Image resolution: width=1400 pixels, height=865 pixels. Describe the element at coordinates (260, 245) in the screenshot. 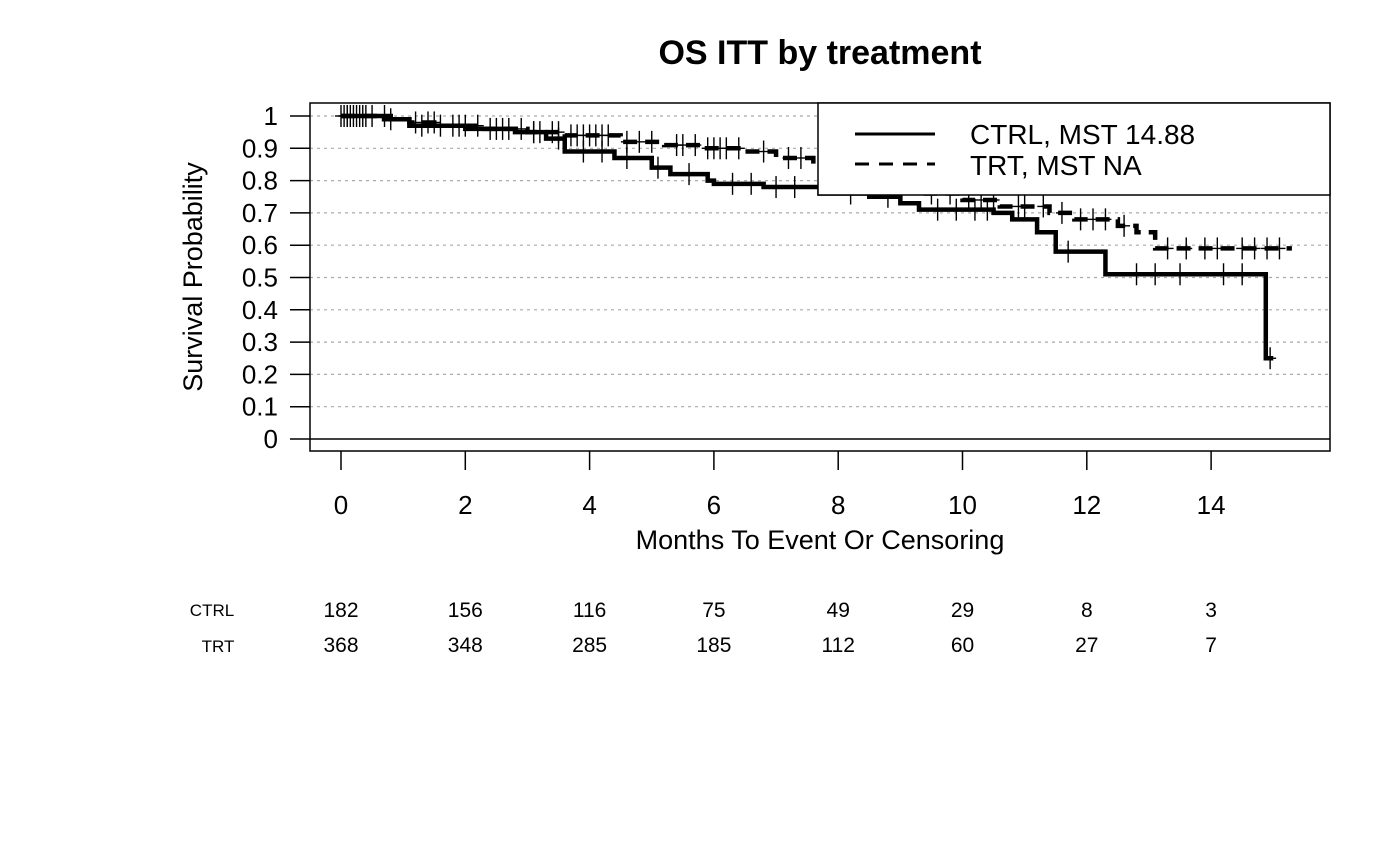

I see `y-tick-label: 0.6` at that location.